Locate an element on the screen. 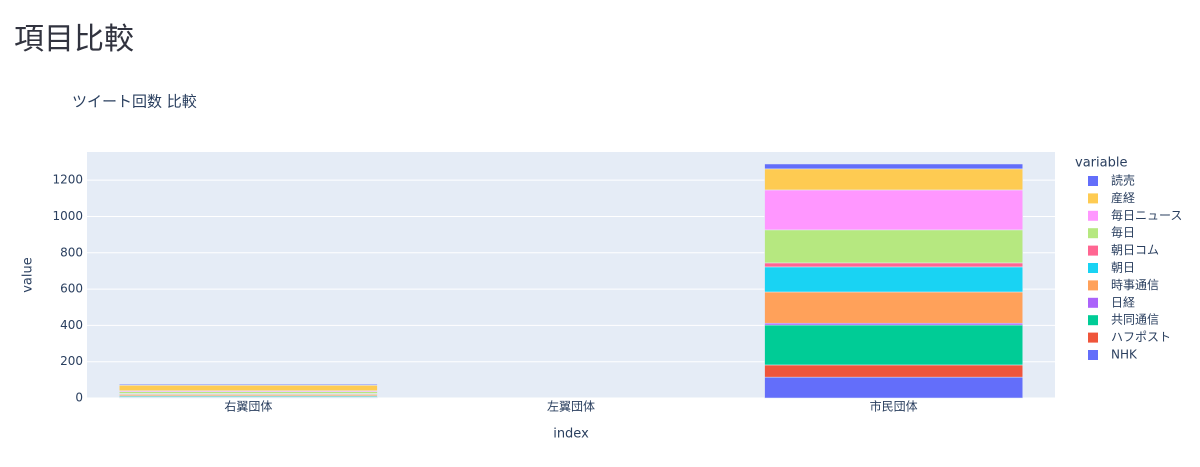 The image size is (1200, 467). legend-label: NHK is located at coordinates (1124, 355).